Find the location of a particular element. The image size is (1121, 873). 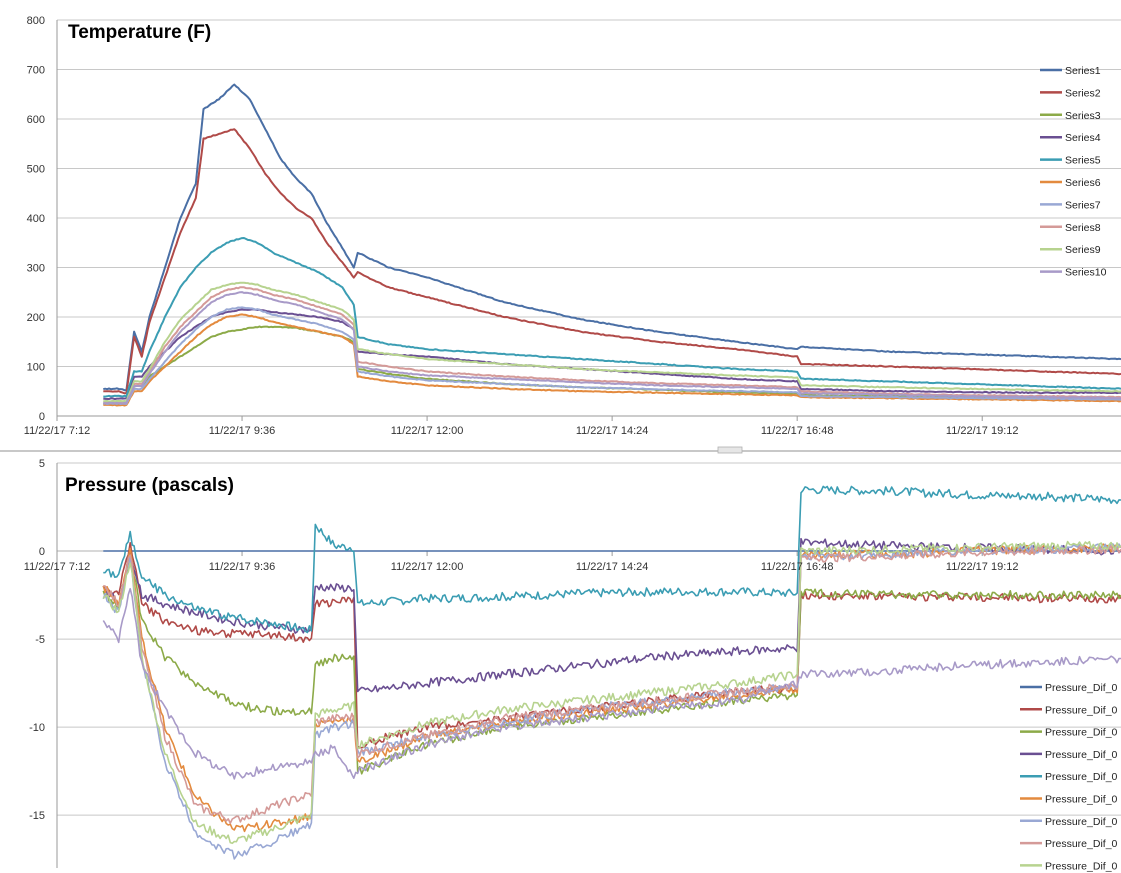

temp-legend-label: Series1 is located at coordinates (1083, 71).